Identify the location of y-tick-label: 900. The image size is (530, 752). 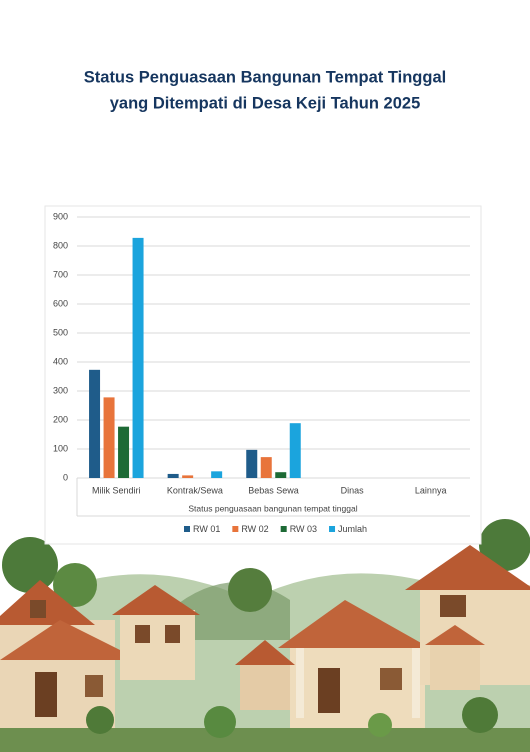
(60, 216).